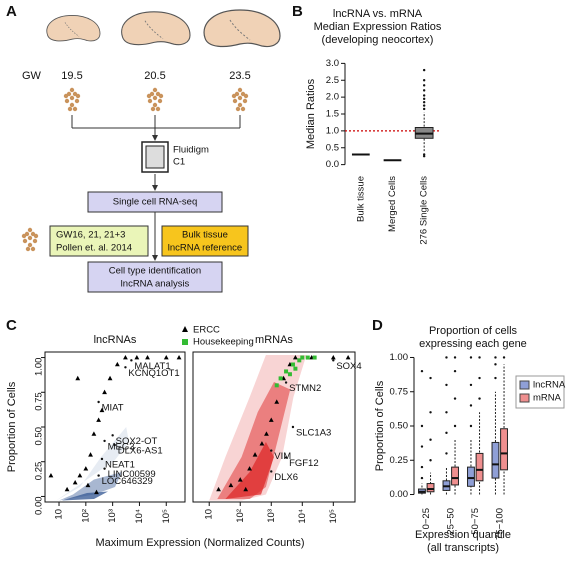 Image resolution: width=567 pixels, height=576 pixels. What do you see at coordinates (332, 114) in the screenshot?
I see `y-tick-label: 1.5` at bounding box center [332, 114].